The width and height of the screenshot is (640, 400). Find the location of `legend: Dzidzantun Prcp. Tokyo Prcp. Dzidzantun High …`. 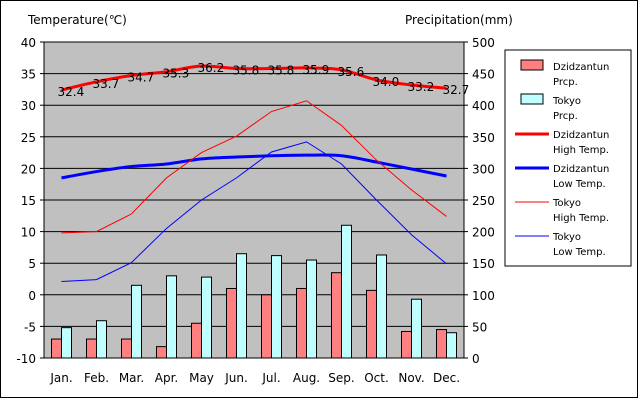

legend: Dzidzantun Prcp. Tokyo Prcp. Dzidzantun High … is located at coordinates (568, 158).